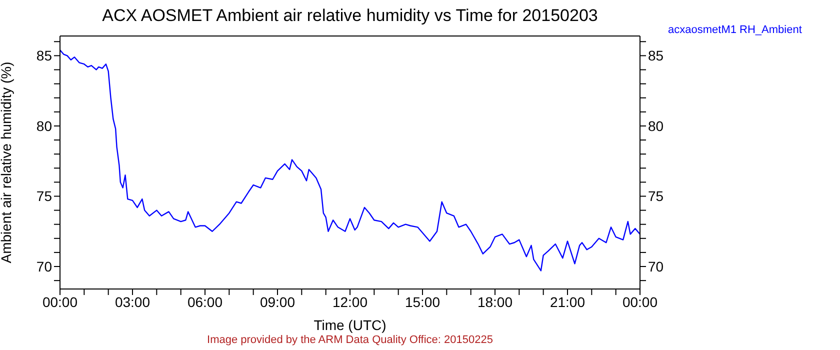 This screenshot has width=840, height=350. Describe the element at coordinates (44, 56) in the screenshot. I see `y-tick-label: 85` at that location.